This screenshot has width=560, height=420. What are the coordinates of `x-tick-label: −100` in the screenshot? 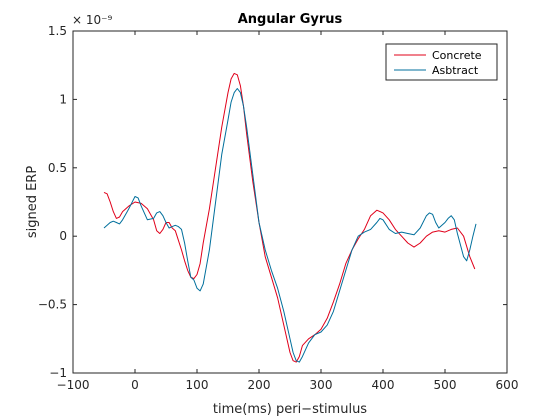 It's located at (73, 385).